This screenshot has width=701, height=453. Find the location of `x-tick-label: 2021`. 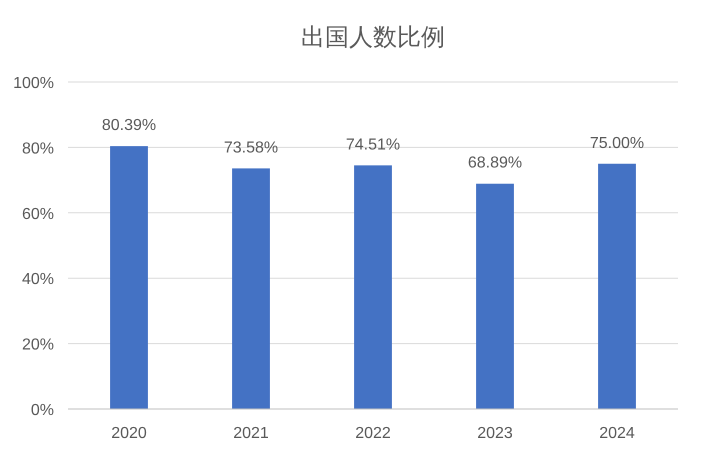

x-tick-label: 2021 is located at coordinates (251, 433).